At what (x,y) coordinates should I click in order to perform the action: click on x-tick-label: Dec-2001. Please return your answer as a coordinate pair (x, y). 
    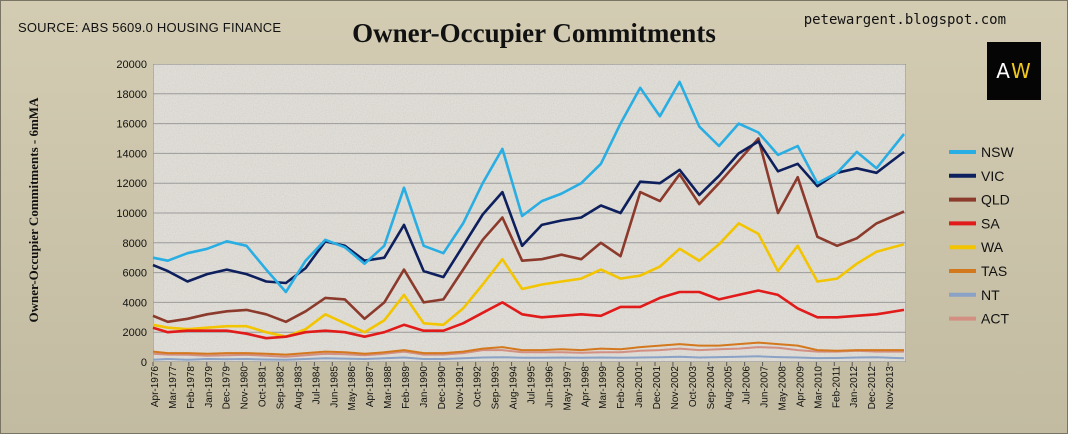
    Looking at the image, I should click on (657, 388).